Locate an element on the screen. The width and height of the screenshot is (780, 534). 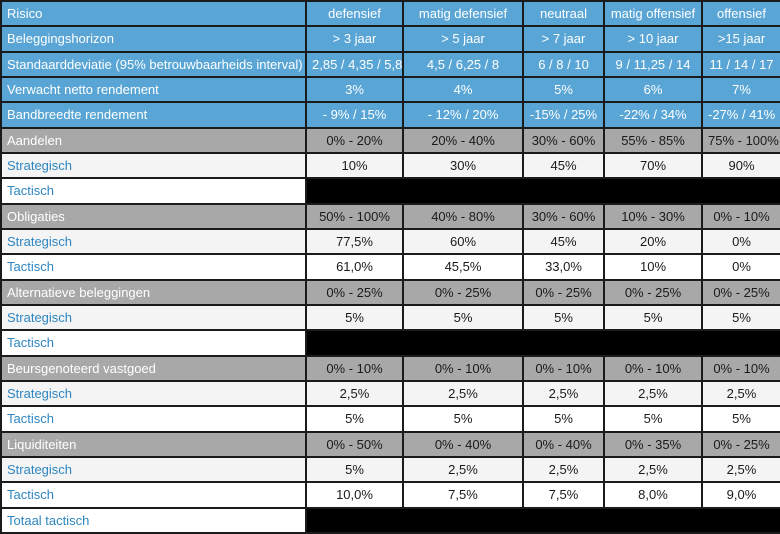
row-label: Obligaties is located at coordinates (153, 216).